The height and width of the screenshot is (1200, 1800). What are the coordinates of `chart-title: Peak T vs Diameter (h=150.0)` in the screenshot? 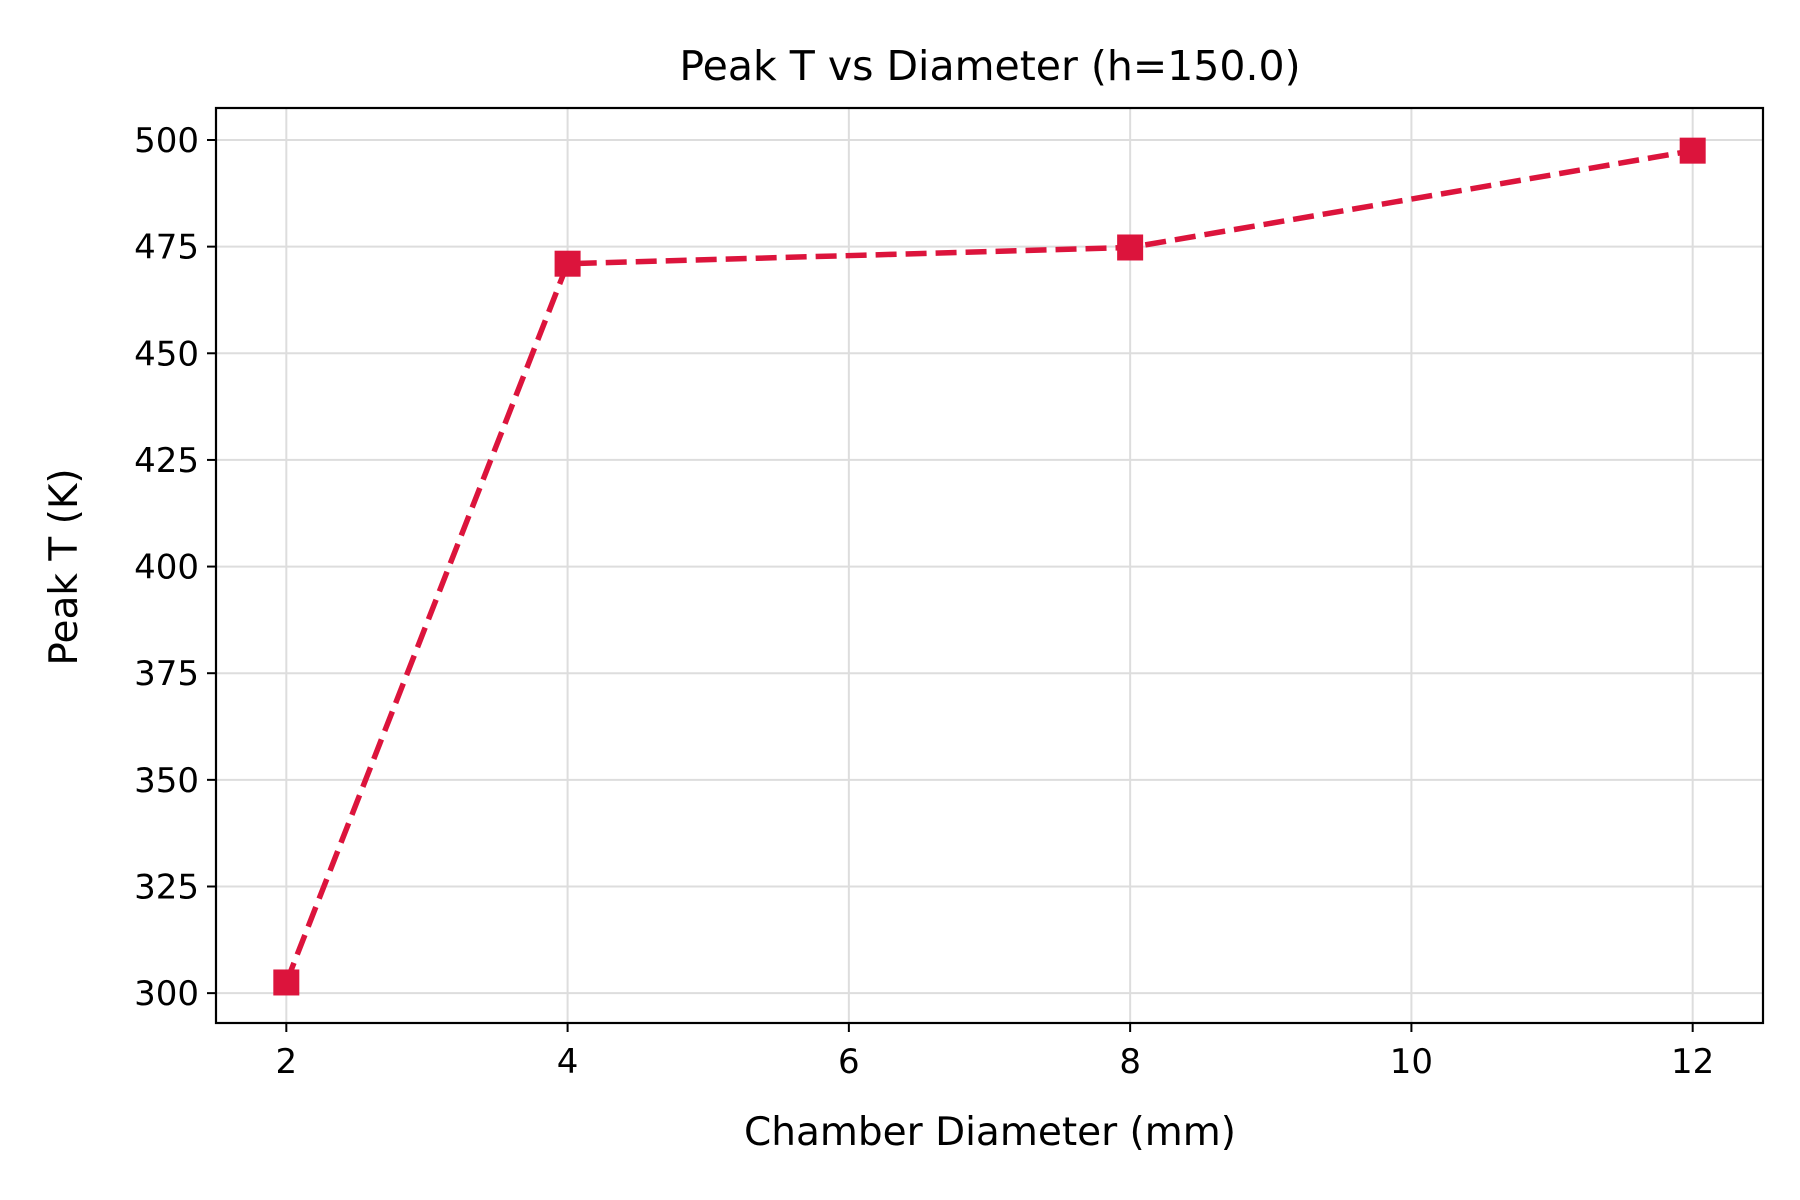 It's located at (989, 66).